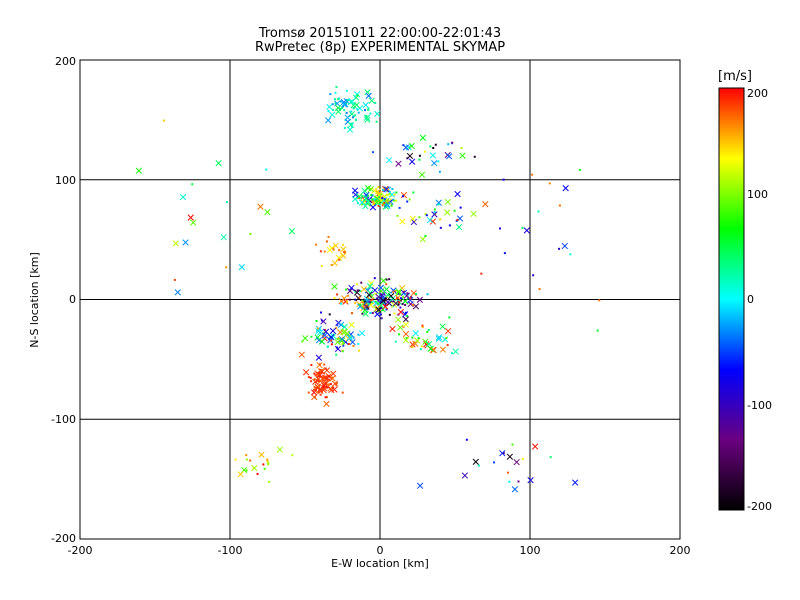  What do you see at coordinates (759, 506) in the screenshot?
I see `colorbar-tick-label: -200` at bounding box center [759, 506].